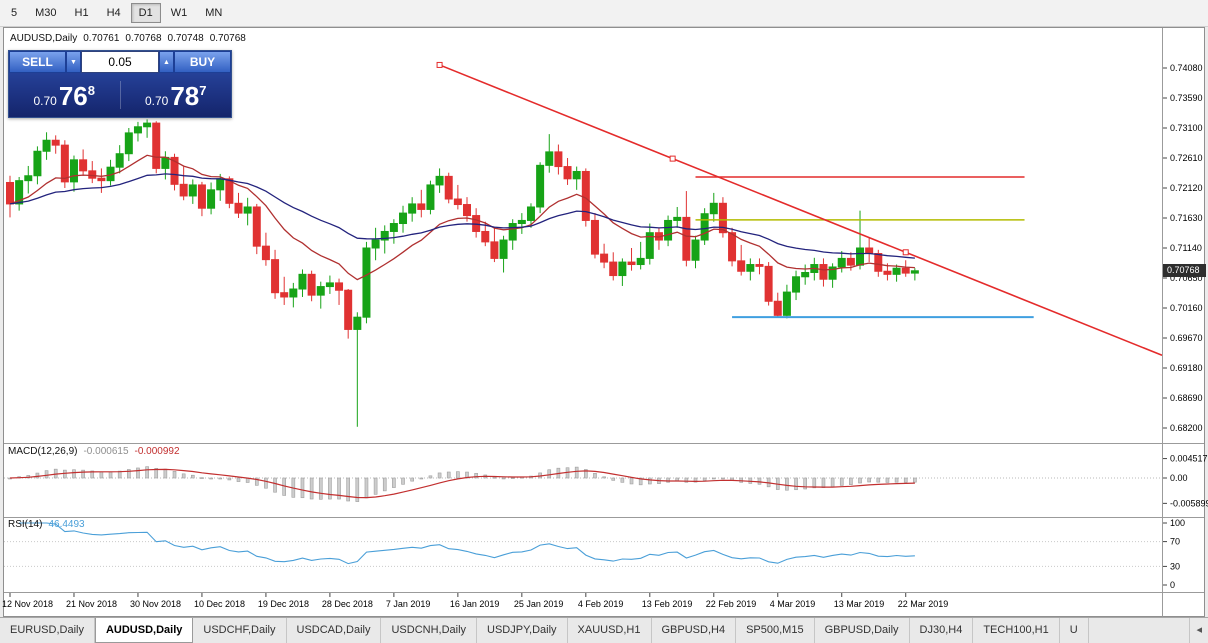  Describe the element at coordinates (46, 13) in the screenshot. I see `period-button-m30: M30` at that location.